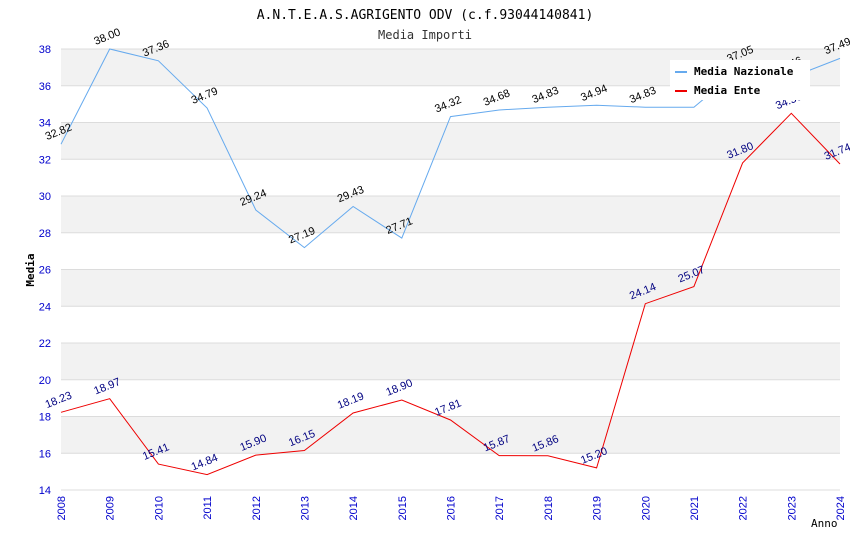 Image resolution: width=850 pixels, height=550 pixels. I want to click on x-tick-label: 2013, so click(305, 508).